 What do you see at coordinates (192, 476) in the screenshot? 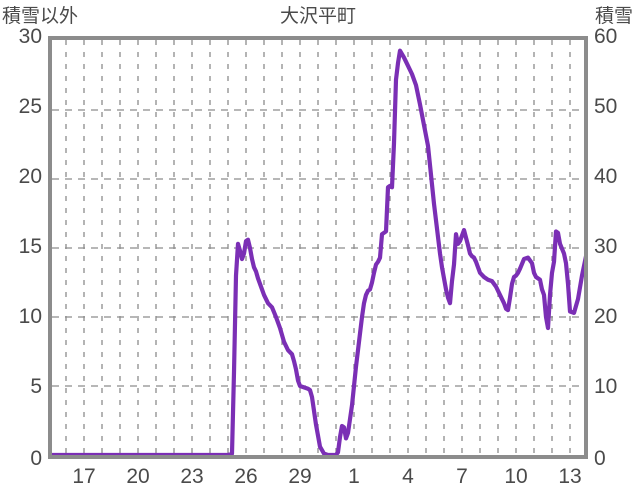
I see `x-tick-23: 23` at bounding box center [192, 476].